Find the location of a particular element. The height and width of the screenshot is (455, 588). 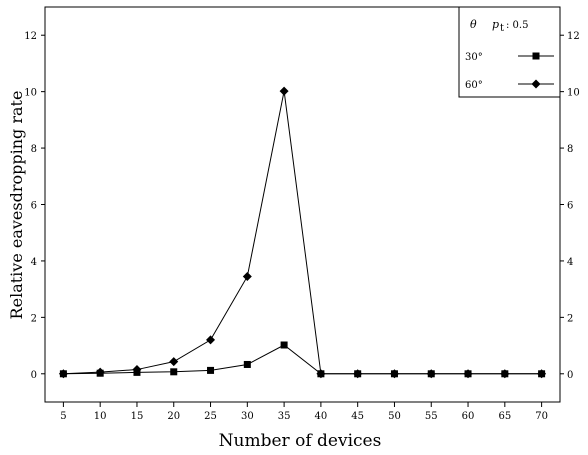

x-tick-label: 10 is located at coordinates (100, 416).